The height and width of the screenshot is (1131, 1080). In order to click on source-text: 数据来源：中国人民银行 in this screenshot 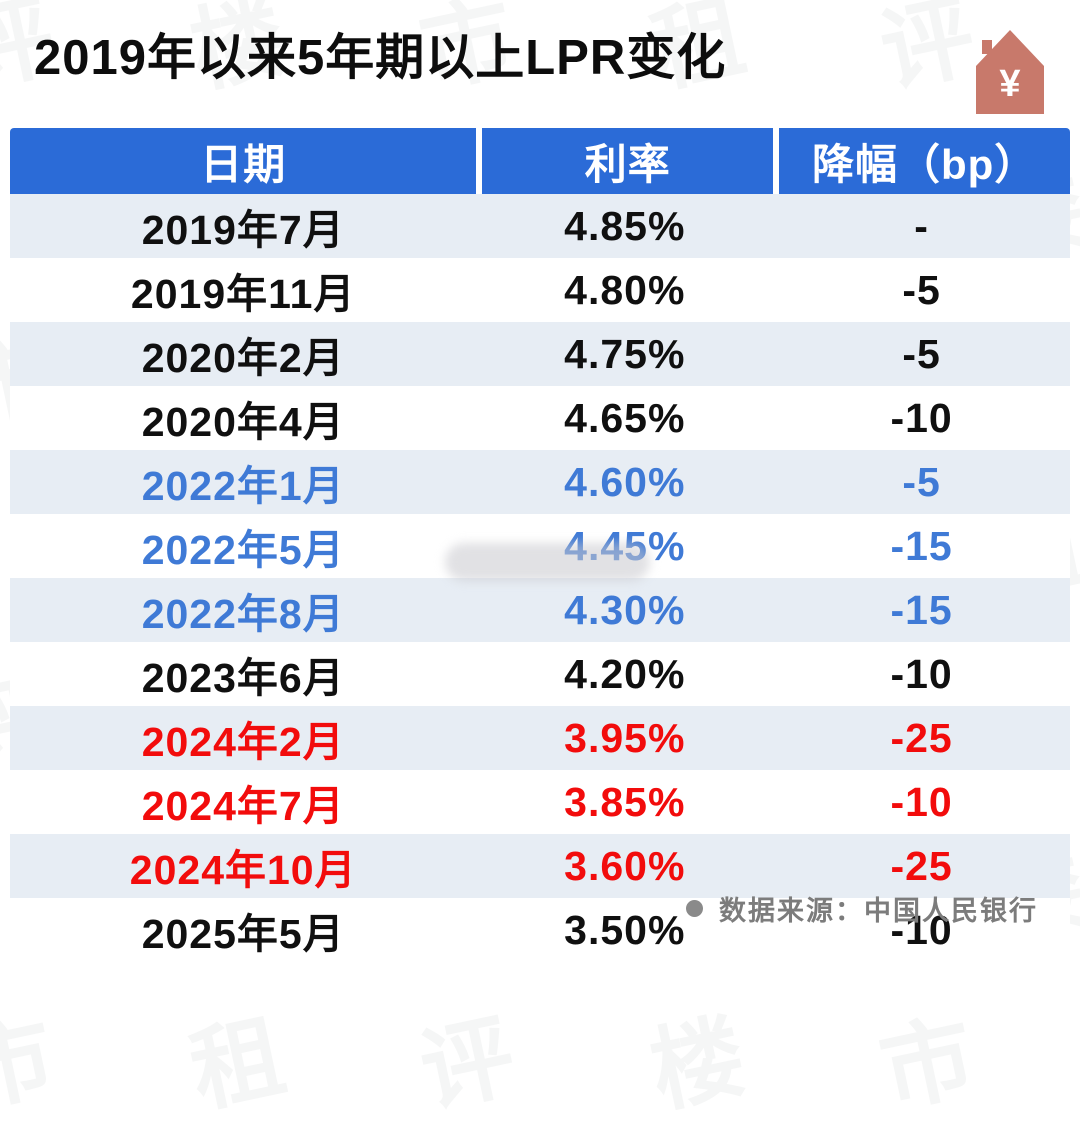, I will do `click(878, 911)`.